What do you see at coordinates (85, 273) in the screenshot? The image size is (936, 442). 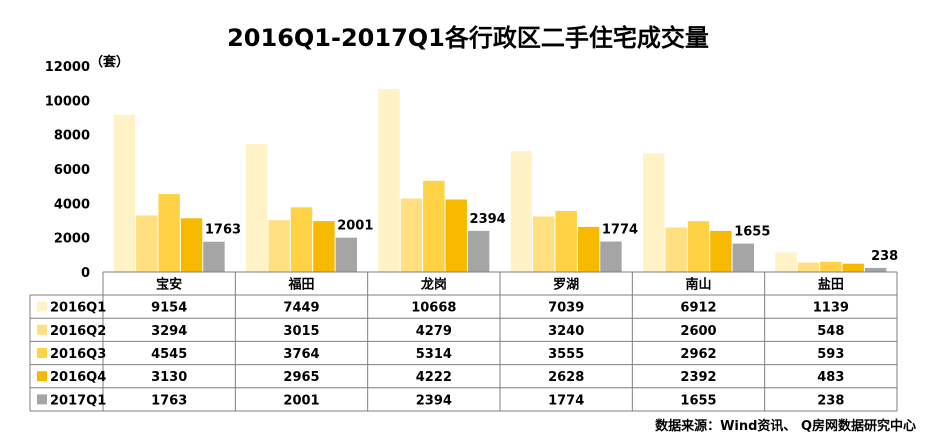 I see `y-tick-label: 0` at bounding box center [85, 273].